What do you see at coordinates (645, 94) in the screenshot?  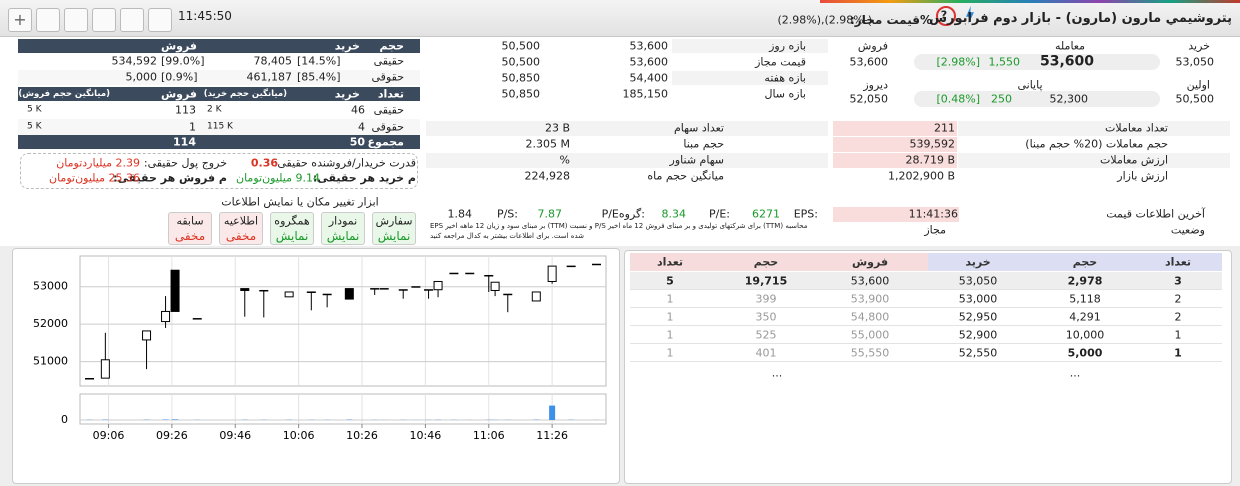 I see `range-high: 185,150` at bounding box center [645, 94].